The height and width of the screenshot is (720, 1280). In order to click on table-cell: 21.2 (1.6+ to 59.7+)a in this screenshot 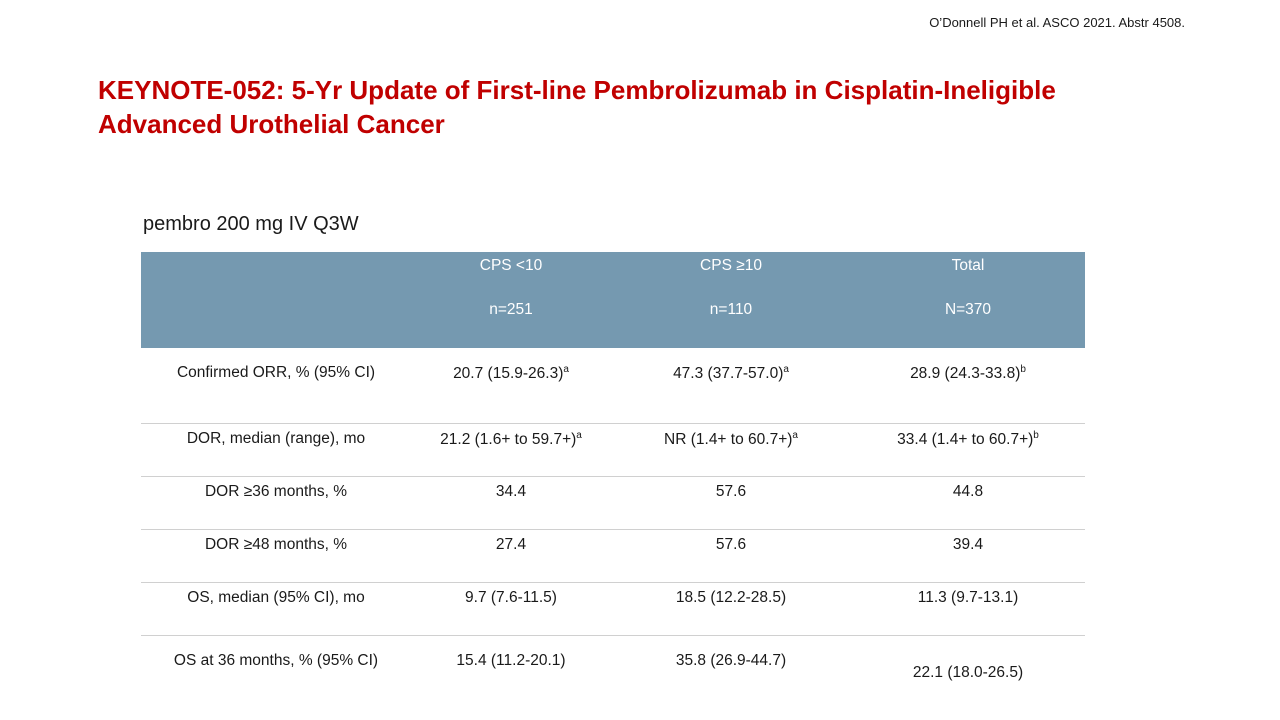, I will do `click(511, 438)`.